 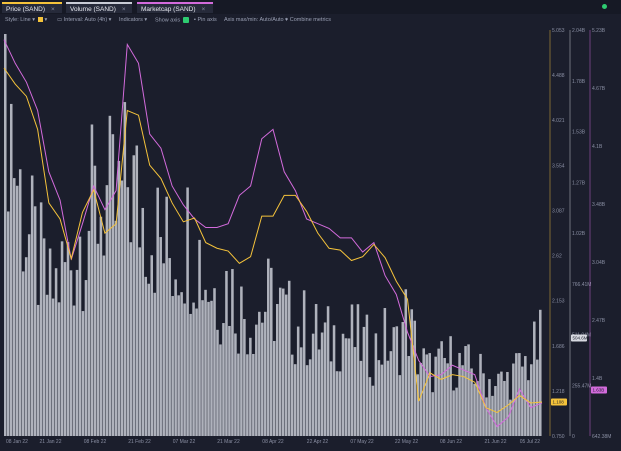 I want to click on volume-tick-label: 2.04B, so click(x=579, y=31).